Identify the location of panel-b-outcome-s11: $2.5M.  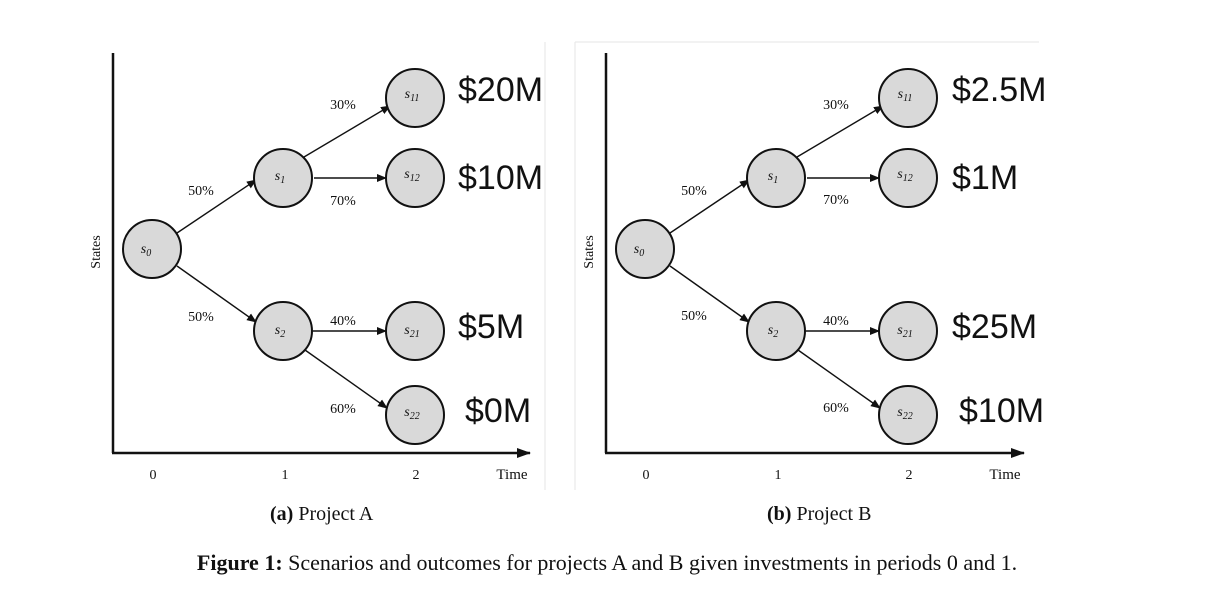
(999, 90).